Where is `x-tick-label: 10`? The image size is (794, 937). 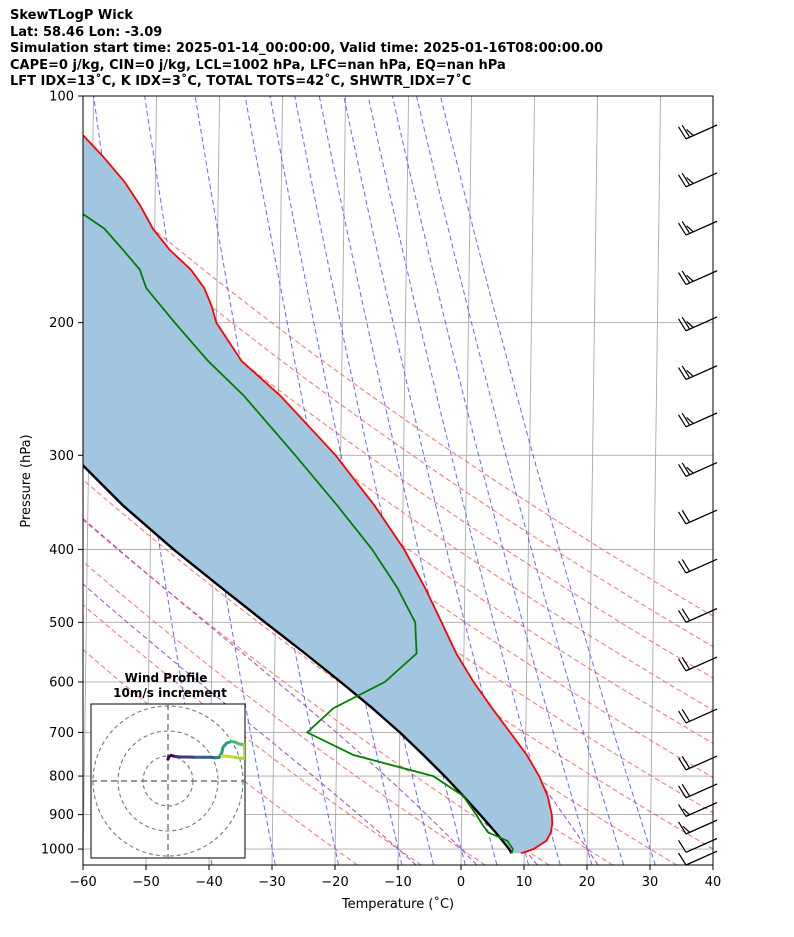
x-tick-label: 10 is located at coordinates (524, 882).